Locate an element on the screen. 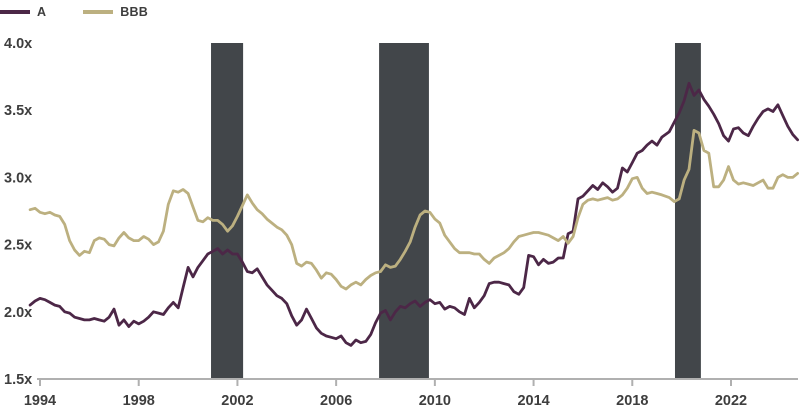 This screenshot has width=800, height=416. legend-label-bbb: BBB is located at coordinates (134, 12).